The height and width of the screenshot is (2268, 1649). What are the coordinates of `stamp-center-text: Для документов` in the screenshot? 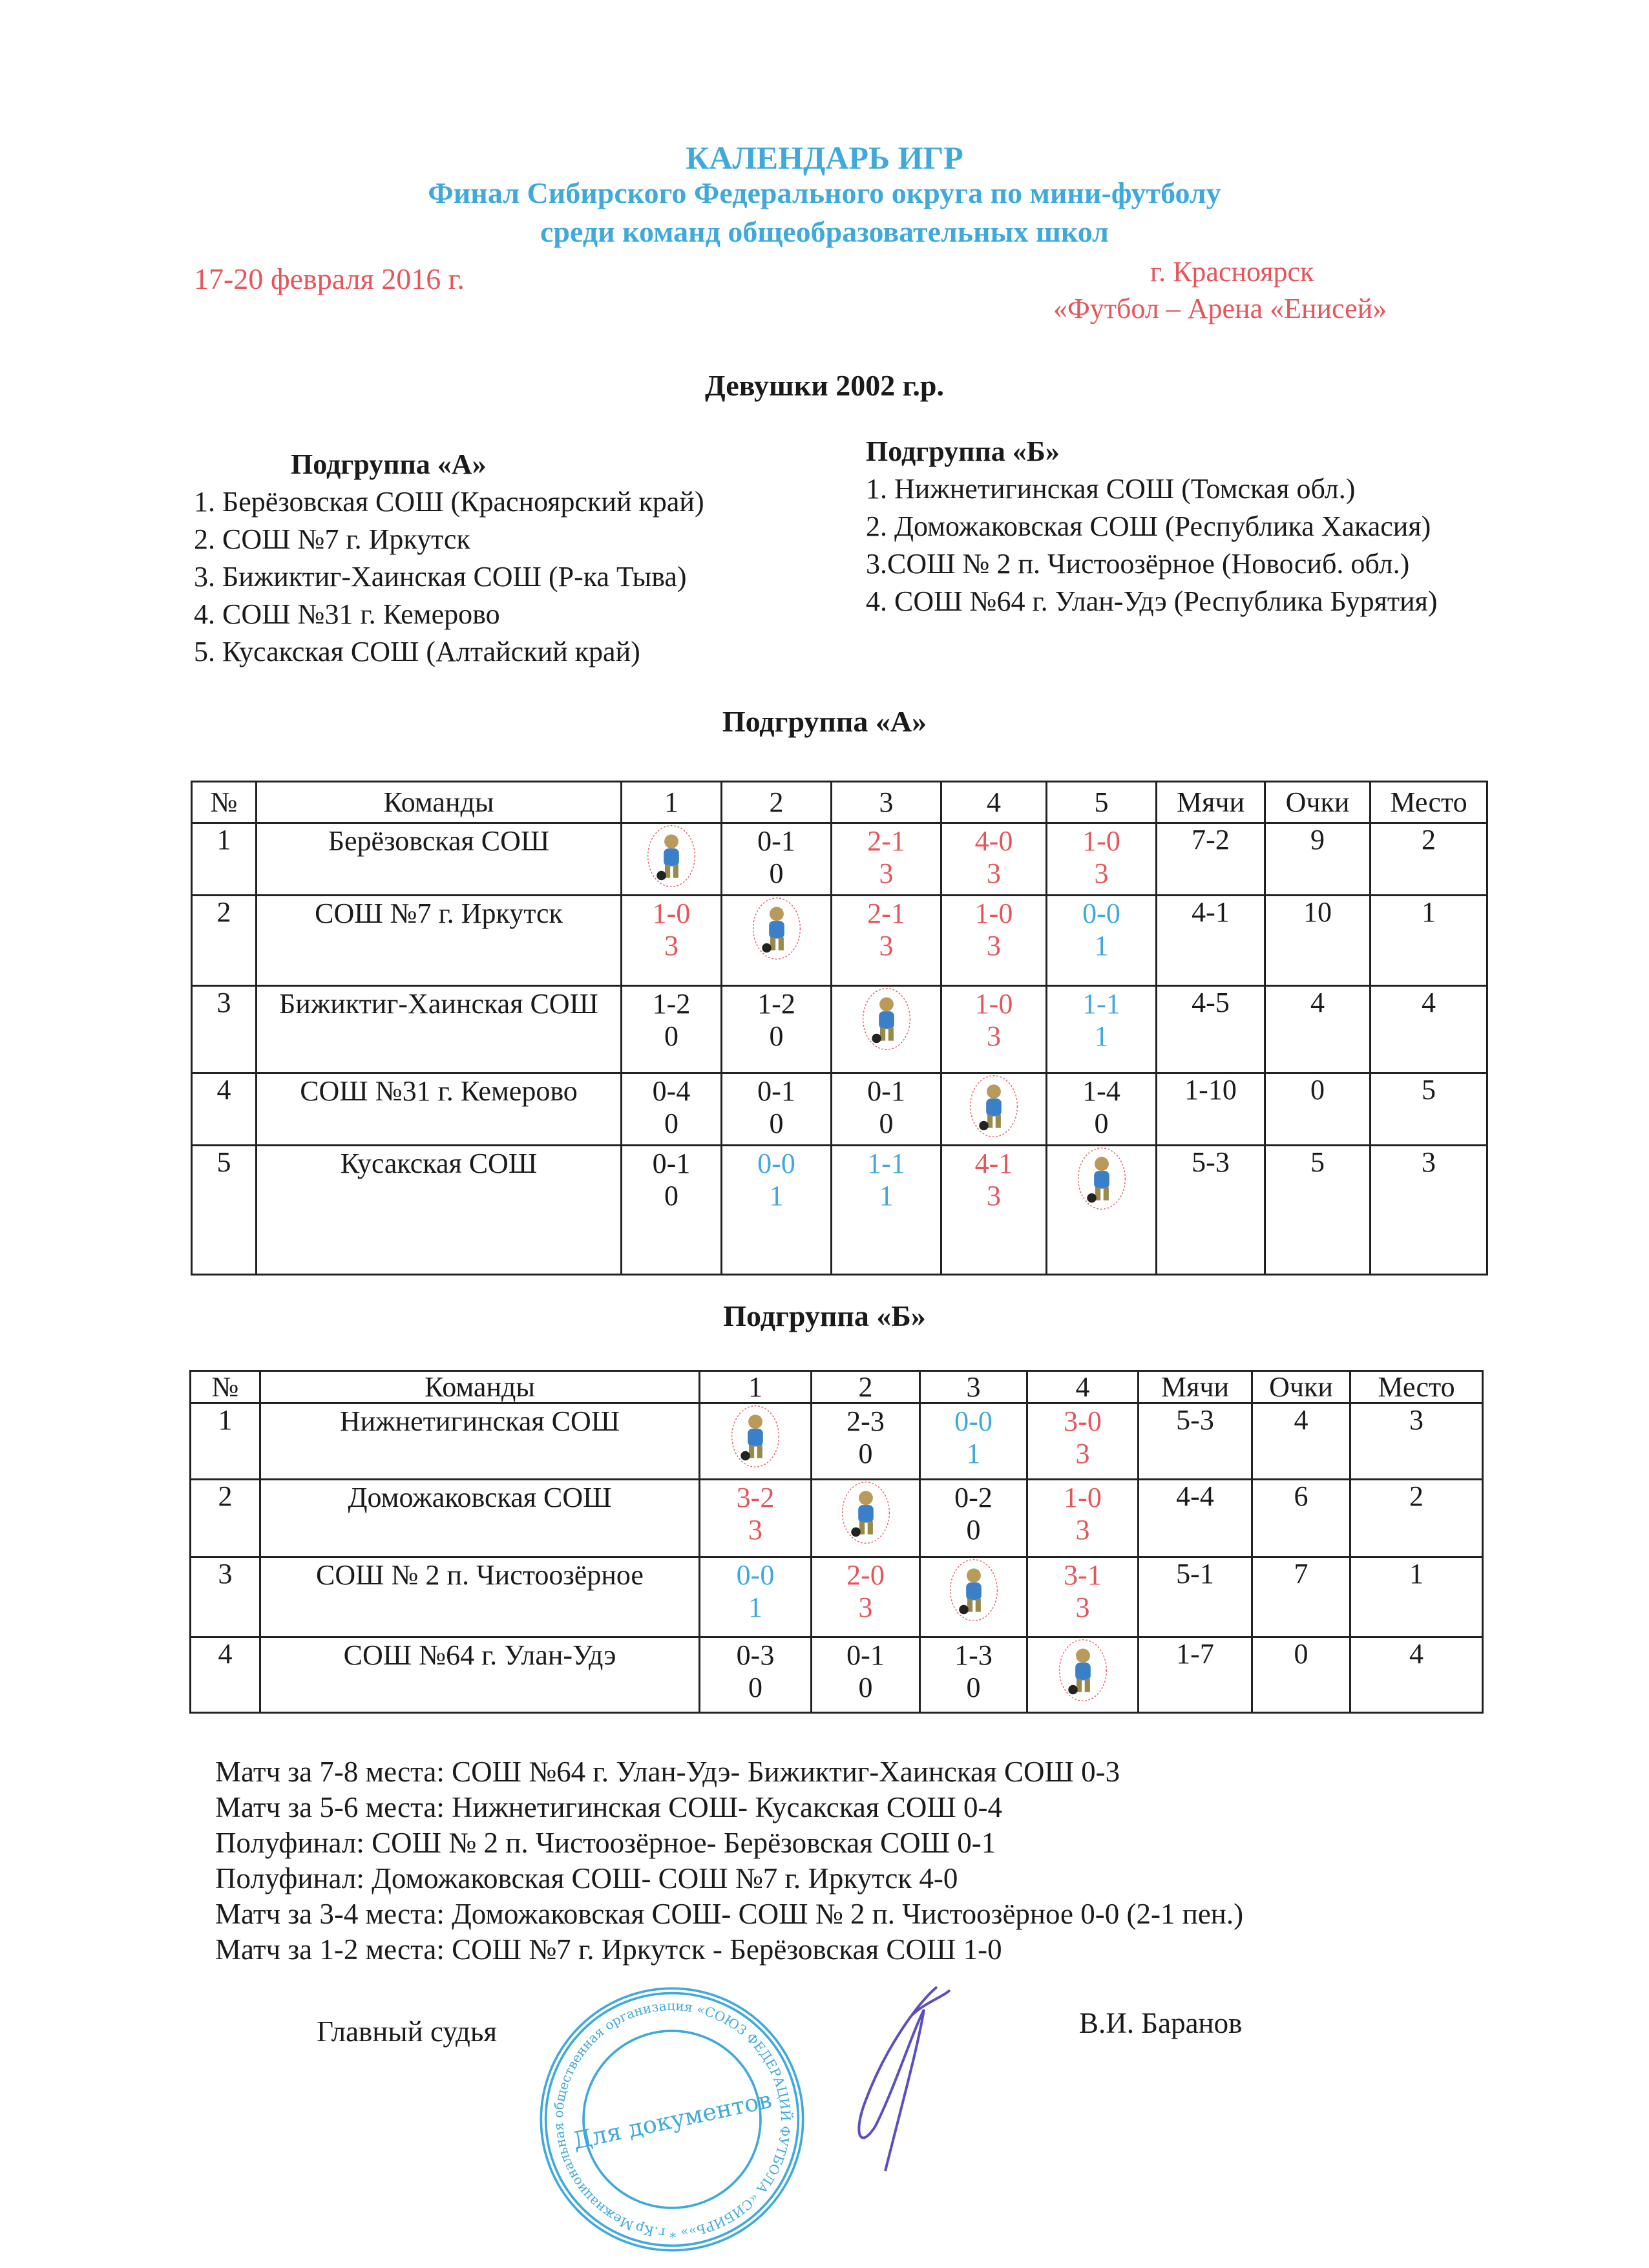 It's located at (671, 2120).